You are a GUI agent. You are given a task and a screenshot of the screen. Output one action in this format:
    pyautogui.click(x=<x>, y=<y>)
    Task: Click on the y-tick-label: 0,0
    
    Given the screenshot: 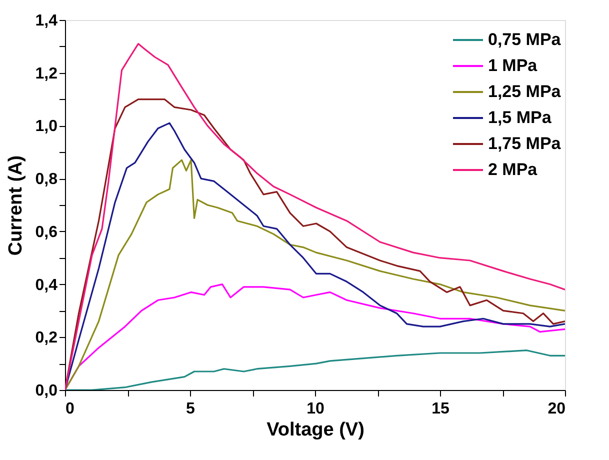 What is the action you would take?
    pyautogui.click(x=46, y=391)
    